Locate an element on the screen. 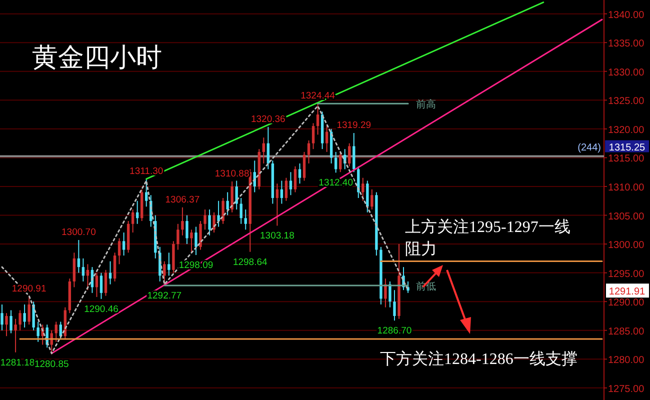  annotation: 1319.29 is located at coordinates (354, 126).